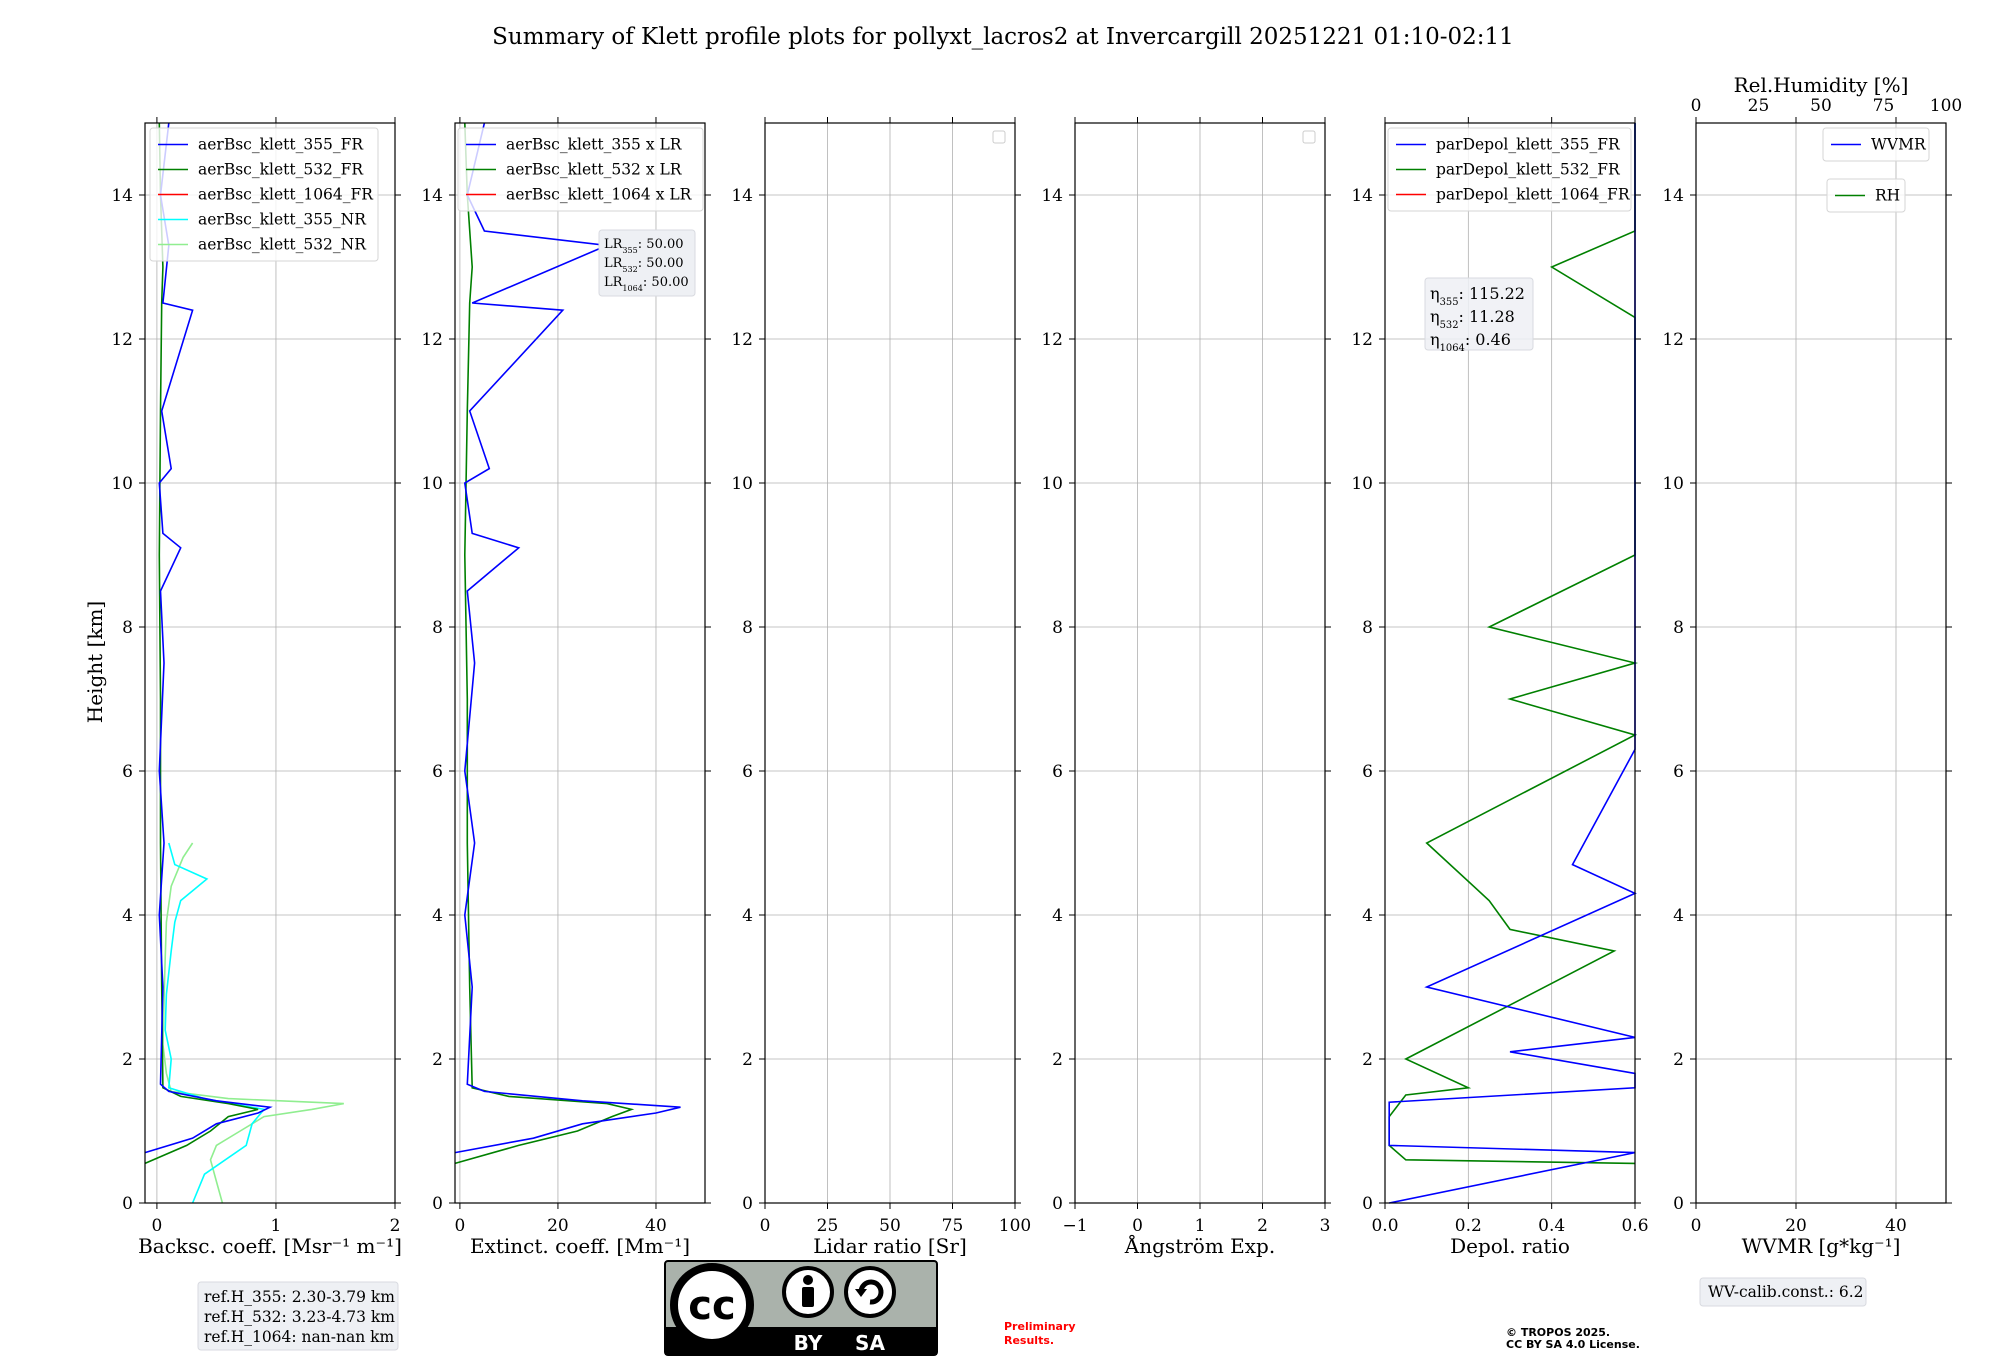 The width and height of the screenshot is (2000, 1360). What do you see at coordinates (127, 772) in the screenshot?
I see `backscatter-ytick-label-3: 6` at bounding box center [127, 772].